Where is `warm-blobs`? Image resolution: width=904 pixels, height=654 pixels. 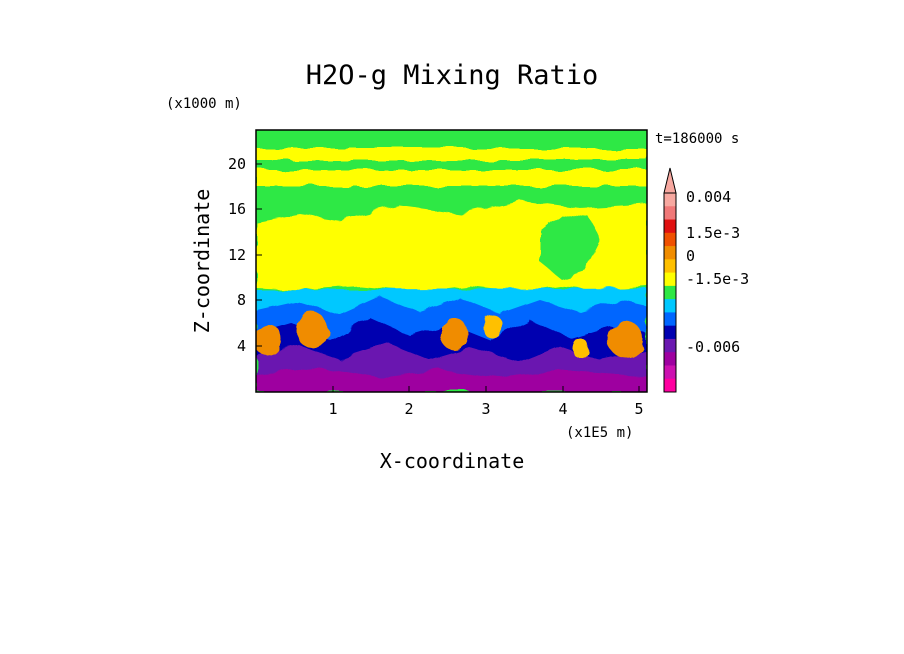 warm-blobs is located at coordinates (450, 335).